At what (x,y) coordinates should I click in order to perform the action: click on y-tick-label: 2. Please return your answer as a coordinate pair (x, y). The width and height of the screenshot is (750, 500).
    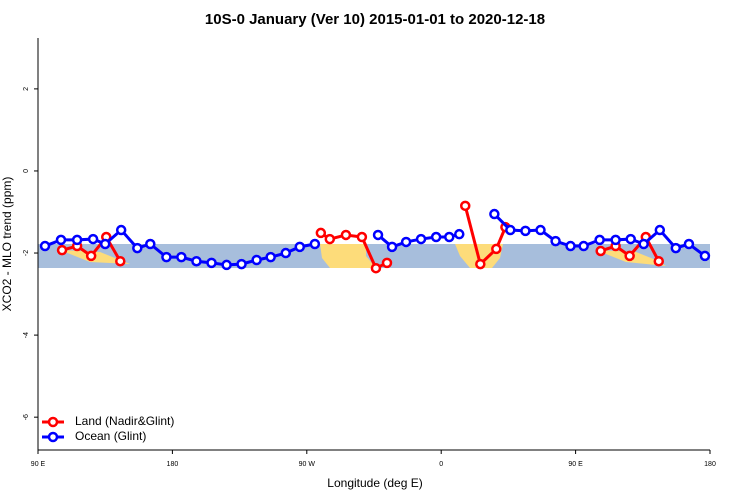
    Looking at the image, I should click on (26, 89).